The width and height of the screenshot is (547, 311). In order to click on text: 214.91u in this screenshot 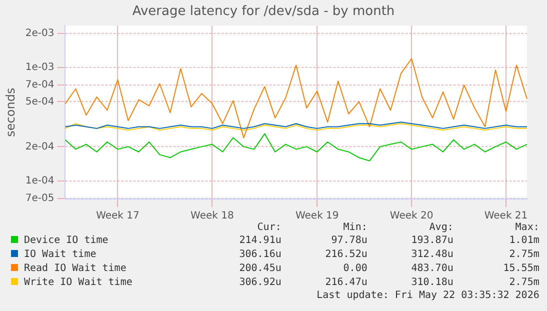, I will do `click(260, 241)`.